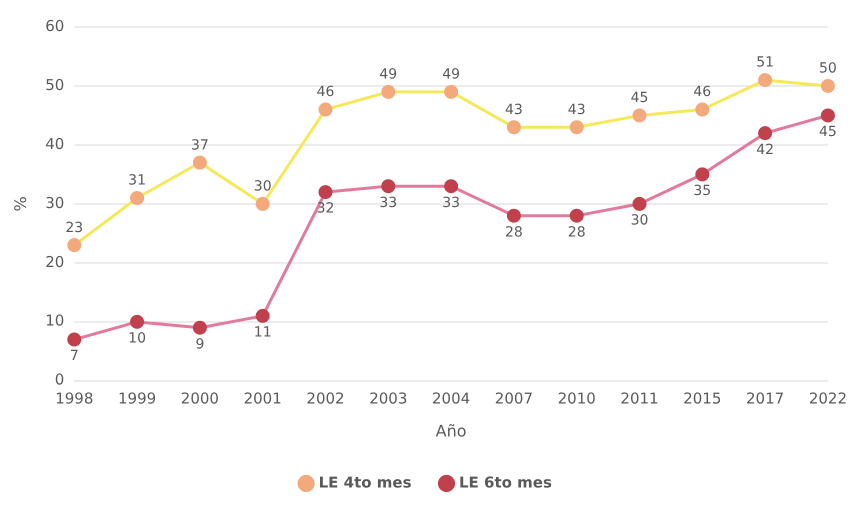 This screenshot has width=865, height=509. What do you see at coordinates (54, 321) in the screenshot?
I see `y-tick-label: 10` at bounding box center [54, 321].